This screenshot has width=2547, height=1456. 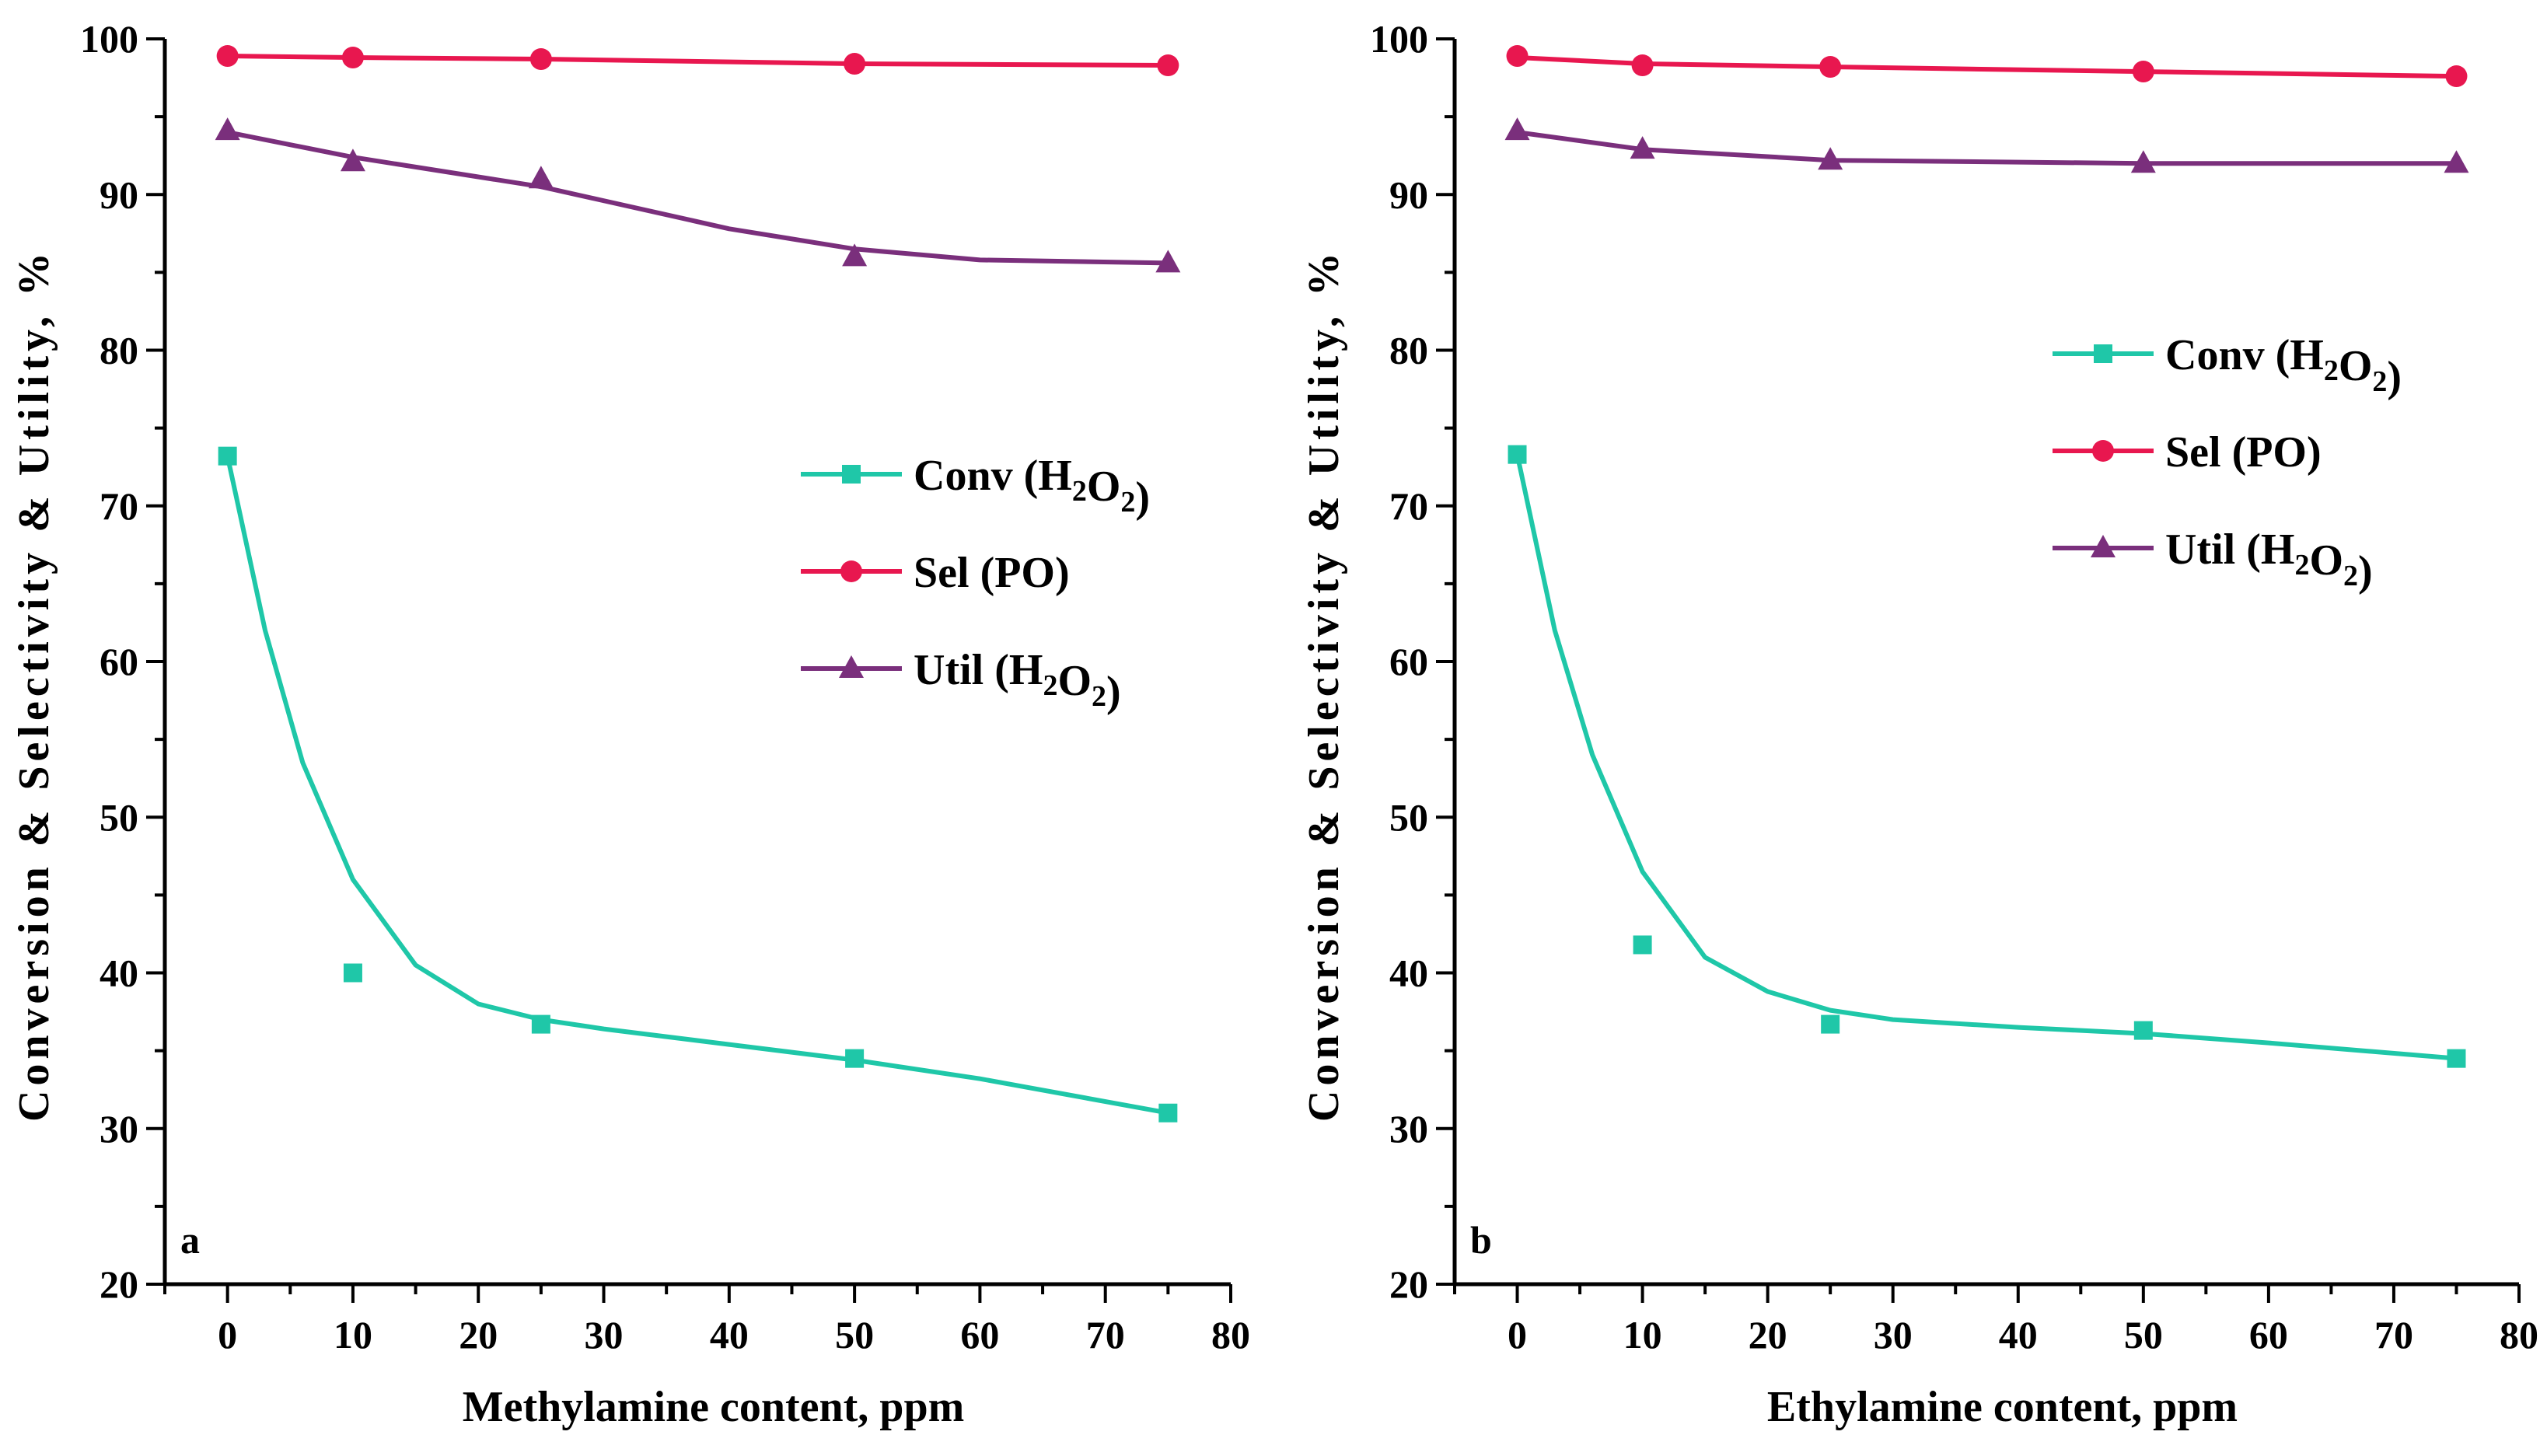 I want to click on panel-label: b, so click(x=1481, y=1240).